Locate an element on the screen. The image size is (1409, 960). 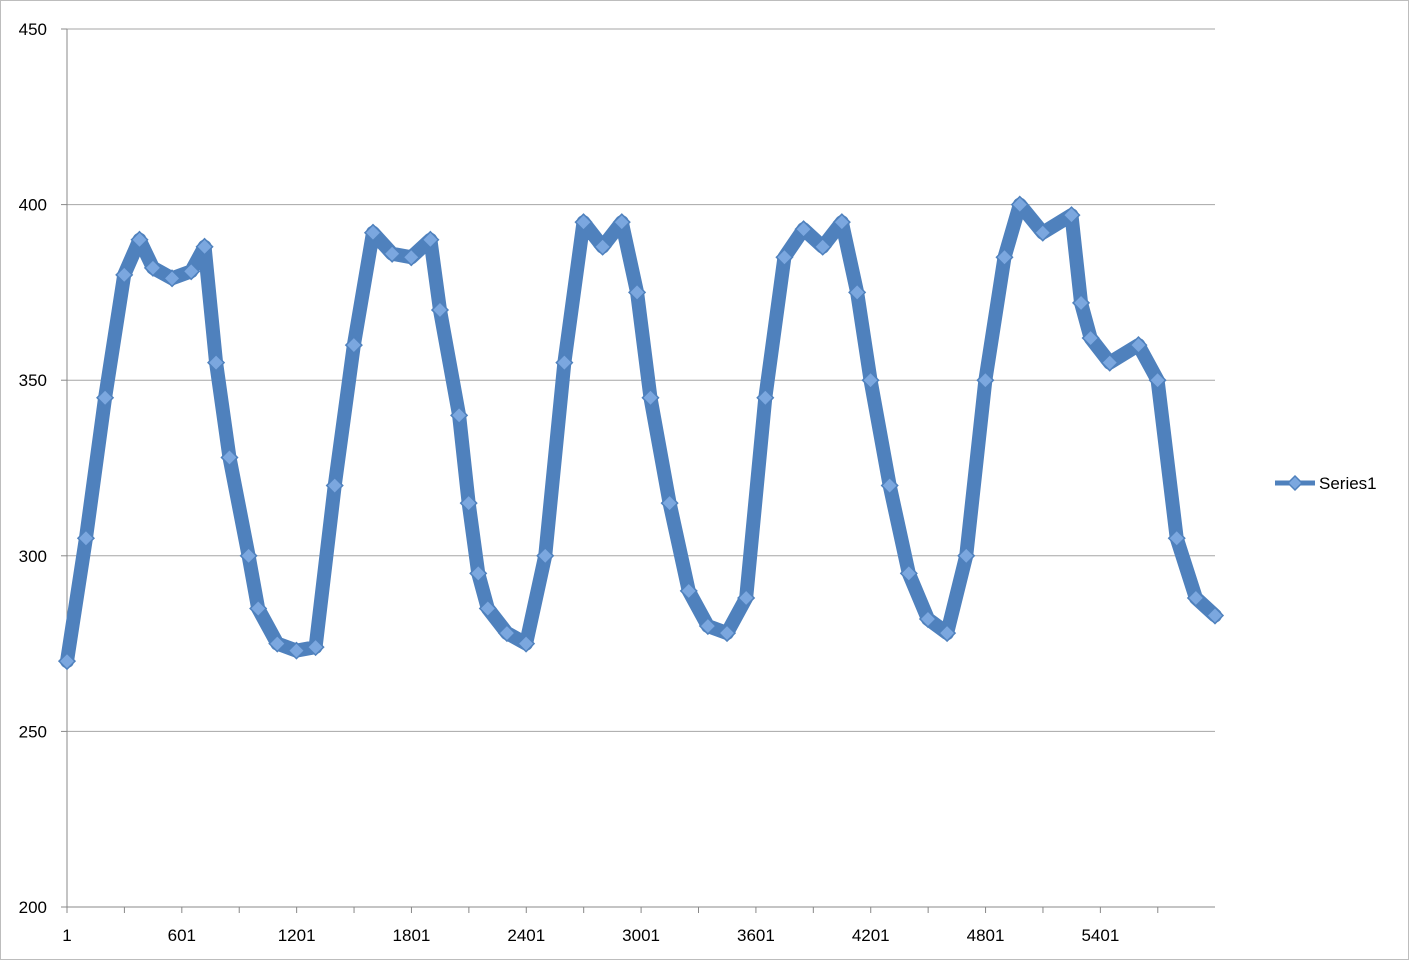
y-tick-label: 450 is located at coordinates (33, 29).